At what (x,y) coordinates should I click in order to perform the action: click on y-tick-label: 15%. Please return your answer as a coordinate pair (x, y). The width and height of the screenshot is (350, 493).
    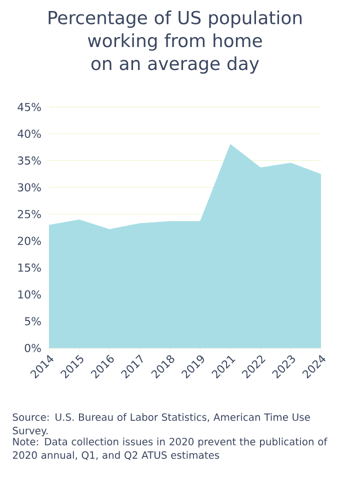
    Looking at the image, I should click on (29, 268).